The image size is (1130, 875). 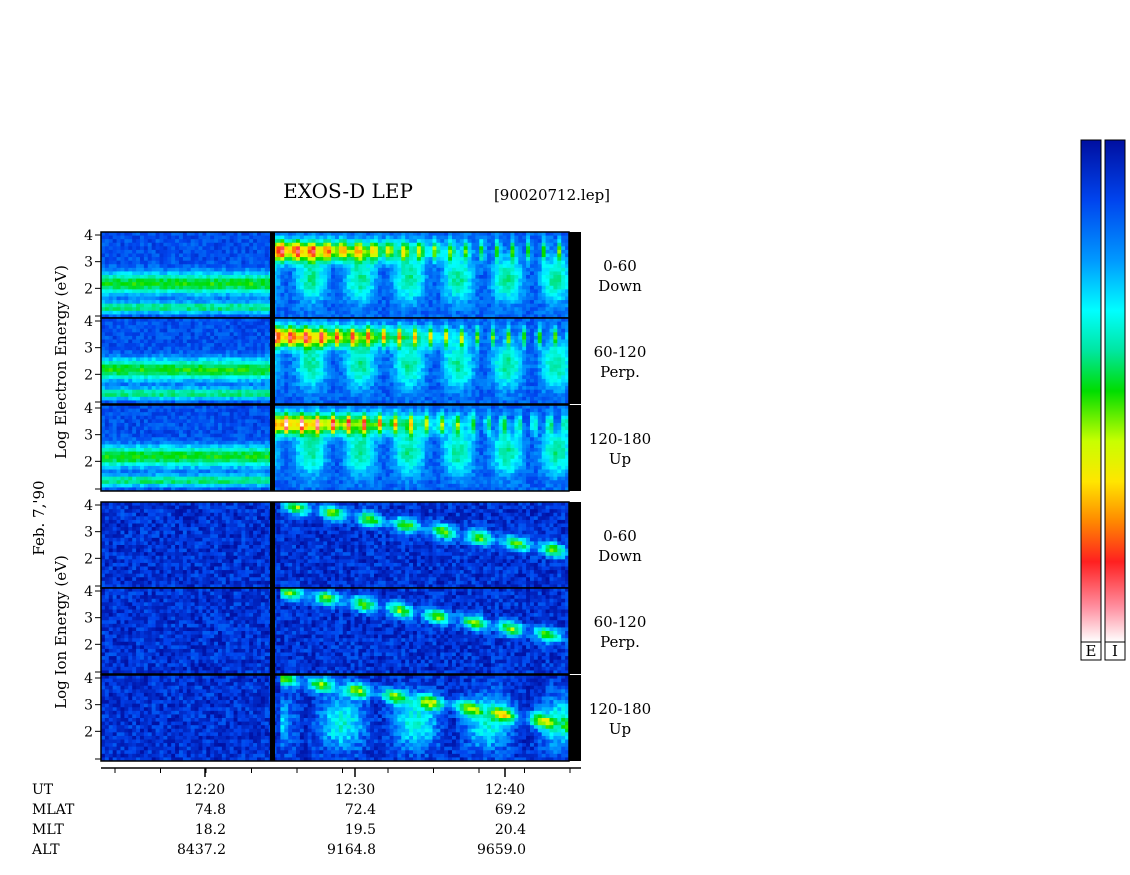 I want to click on panel-electron-2: 234, so click(x=332, y=359).